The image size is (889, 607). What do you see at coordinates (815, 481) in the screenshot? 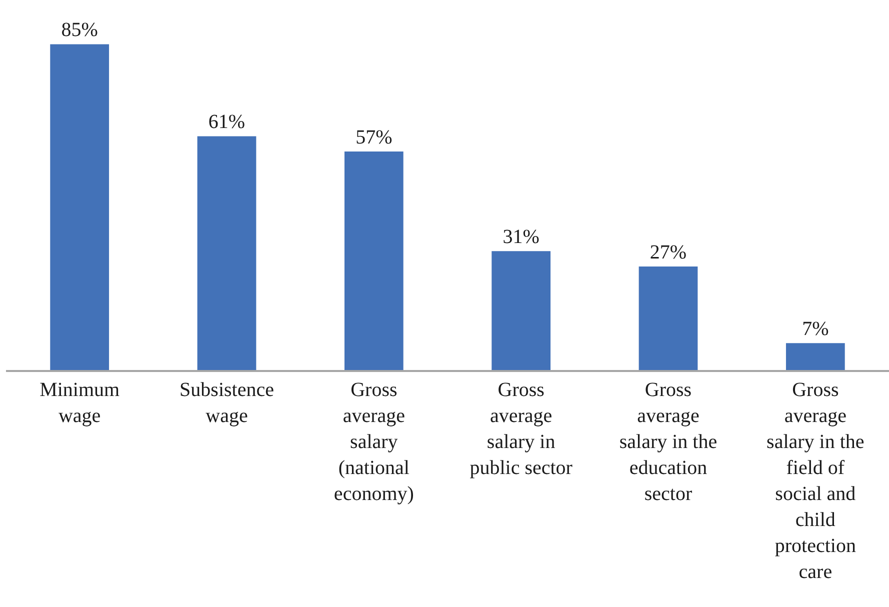
I see `x-tick-label: Gross average salary in the field of social and child protection care` at bounding box center [815, 481].